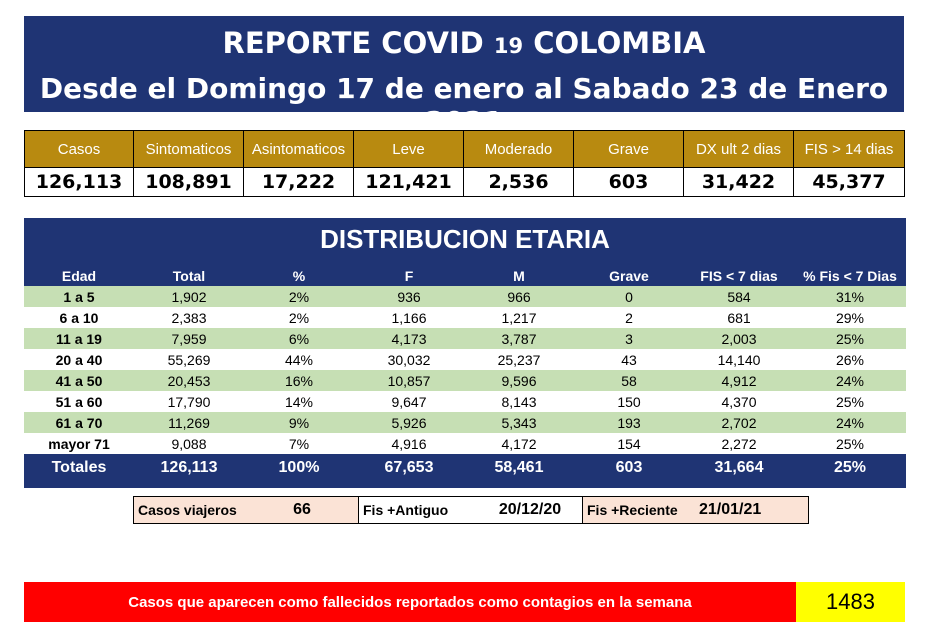 The width and height of the screenshot is (925, 642). What do you see at coordinates (79, 359) in the screenshot?
I see `age-cell: 20 a 40` at bounding box center [79, 359].